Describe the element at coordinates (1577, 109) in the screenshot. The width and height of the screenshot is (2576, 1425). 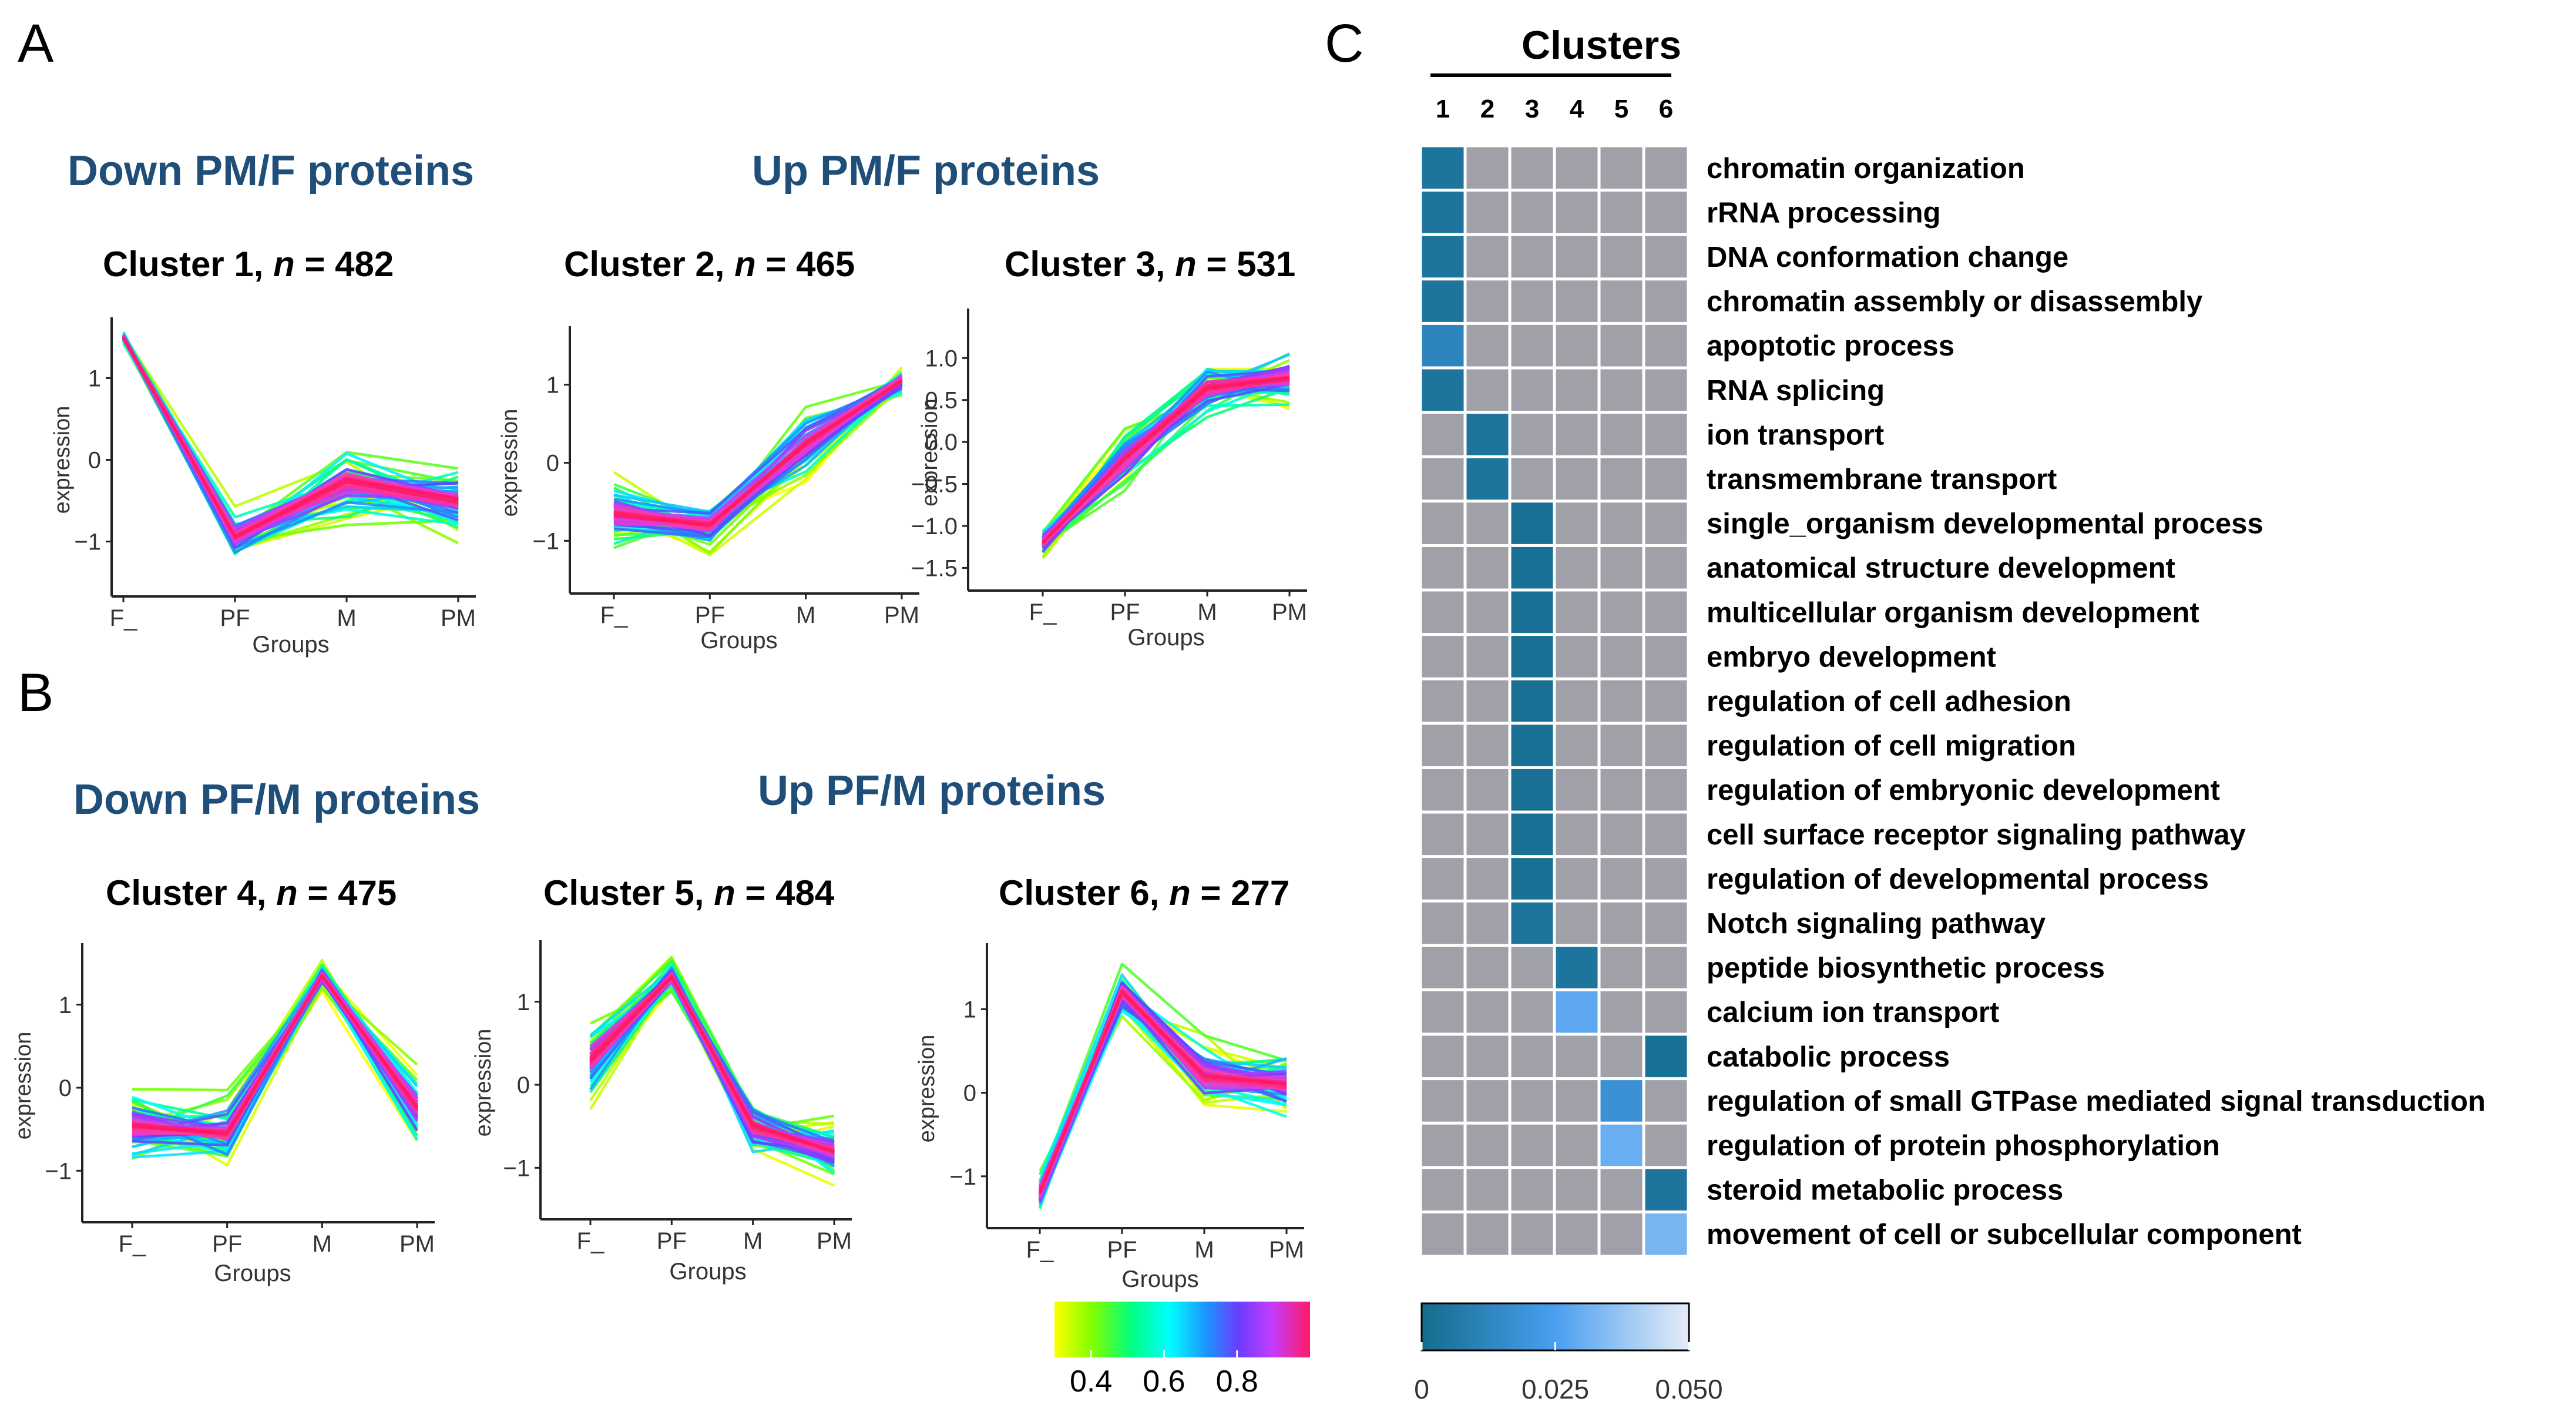
I see `heatmap-column-label: 4` at that location.